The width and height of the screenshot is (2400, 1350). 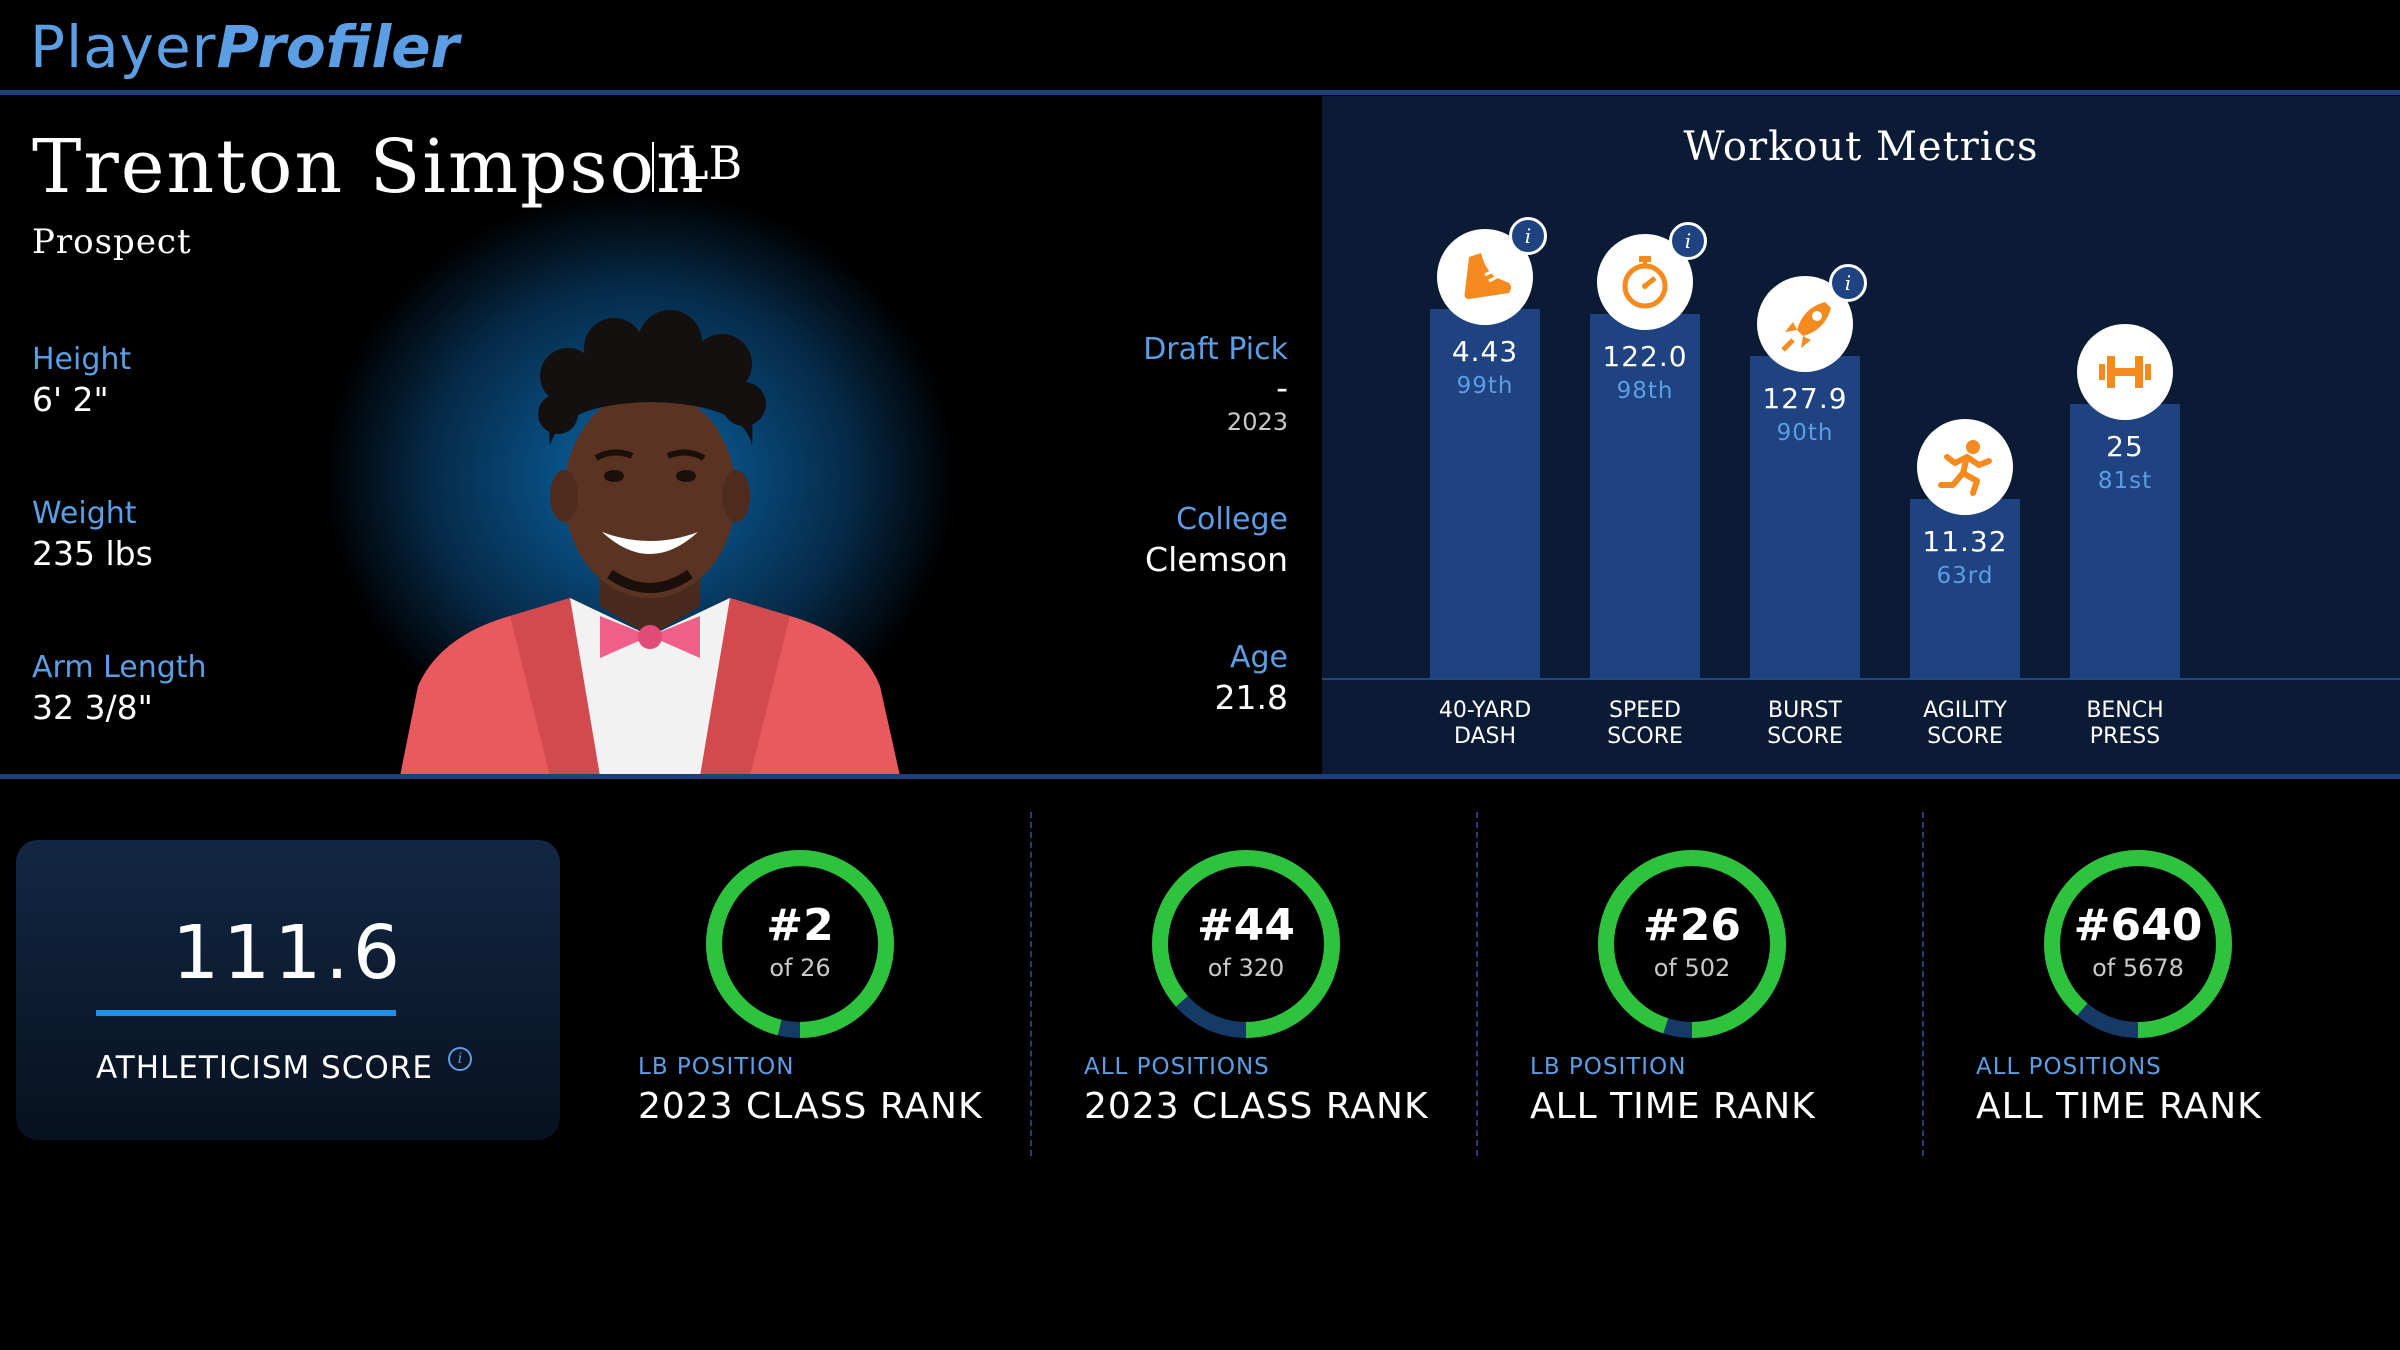 What do you see at coordinates (92, 553) in the screenshot?
I see `weight-value: 235 lbs` at bounding box center [92, 553].